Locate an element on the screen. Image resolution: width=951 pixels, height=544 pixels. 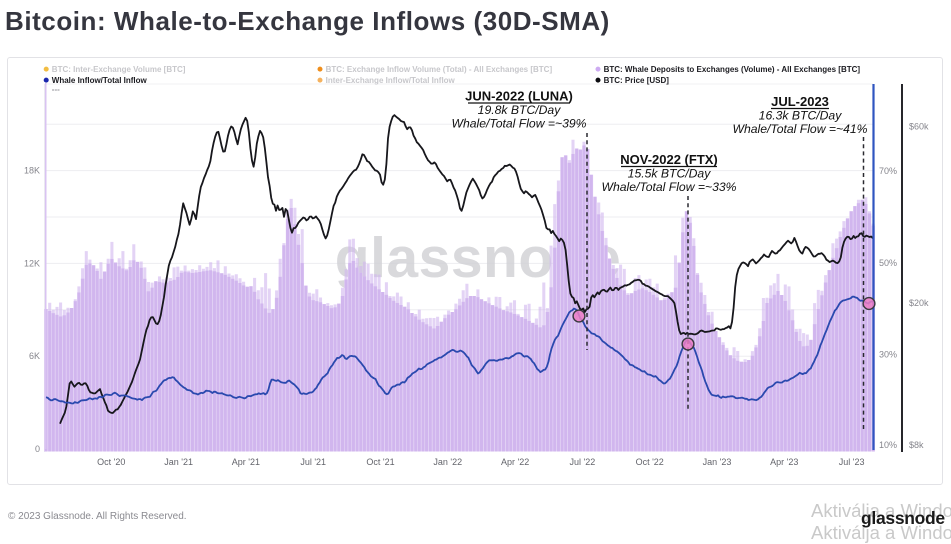
svg-text: BTC: Price [USD] is located at coordinates (637, 80).